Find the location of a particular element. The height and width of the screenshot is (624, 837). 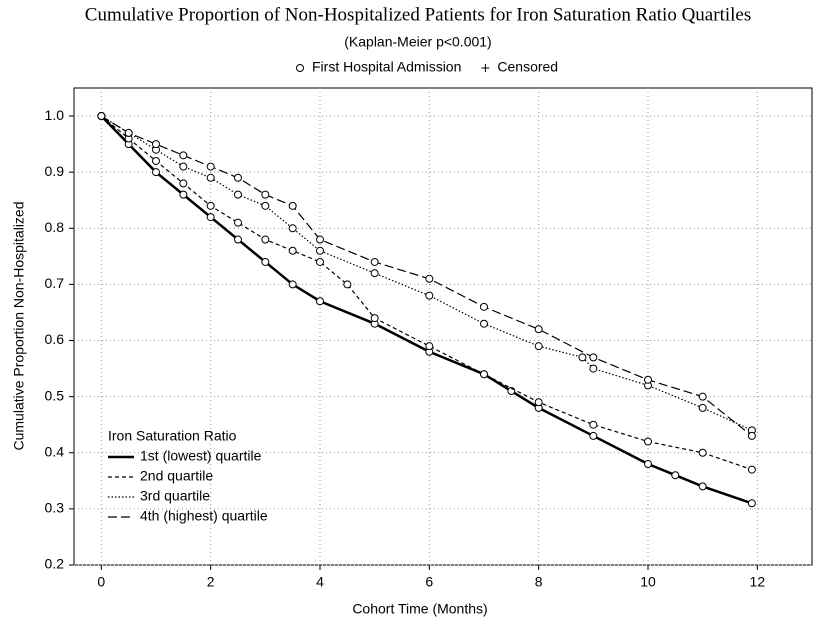

x-tick-label: 0 is located at coordinates (101, 582).